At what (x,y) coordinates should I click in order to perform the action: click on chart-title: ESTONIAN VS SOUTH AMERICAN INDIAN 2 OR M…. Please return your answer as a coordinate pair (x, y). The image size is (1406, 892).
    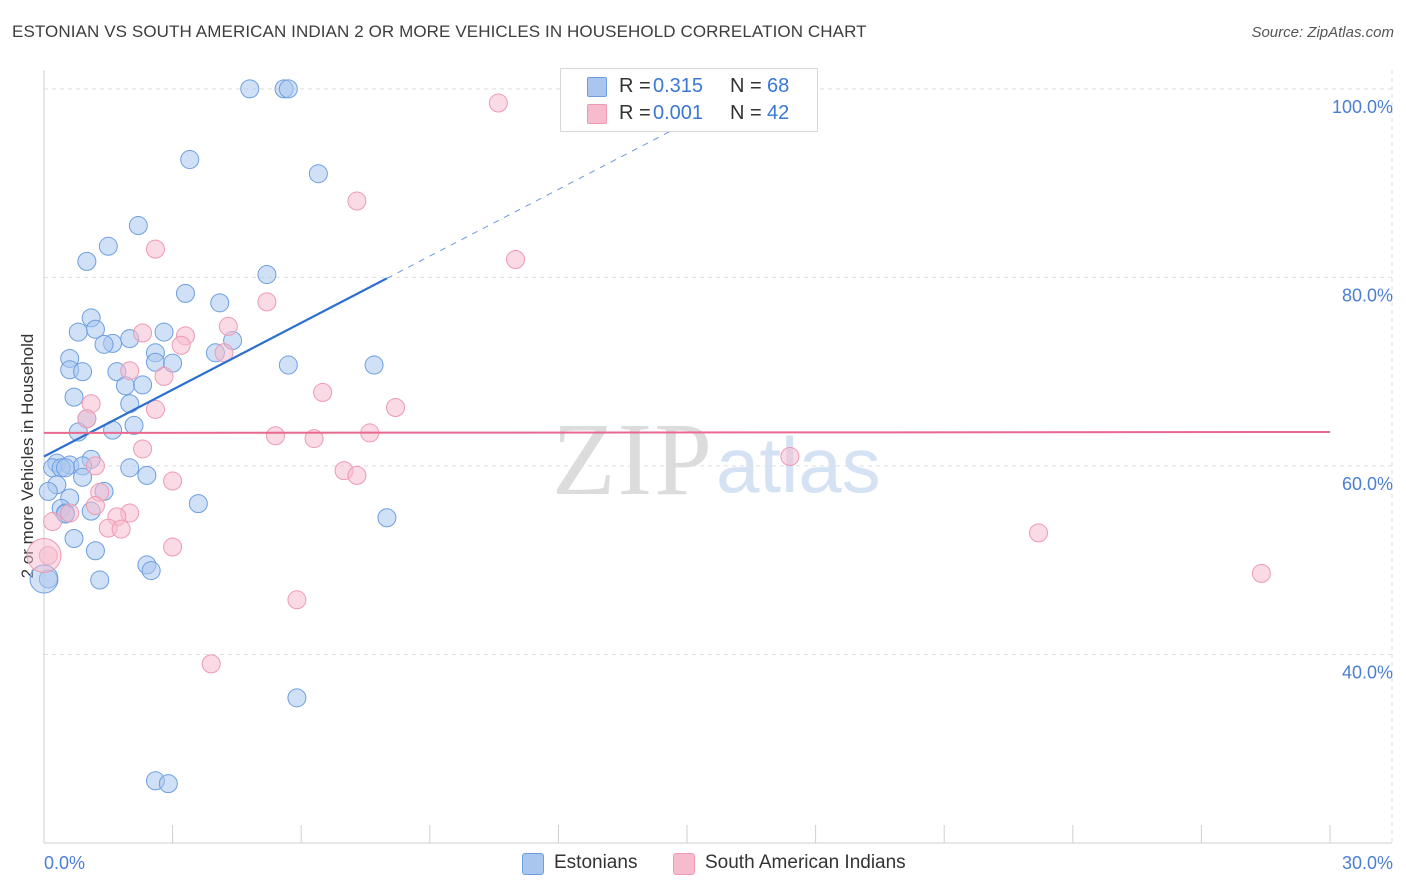
    Looking at the image, I should click on (439, 31).